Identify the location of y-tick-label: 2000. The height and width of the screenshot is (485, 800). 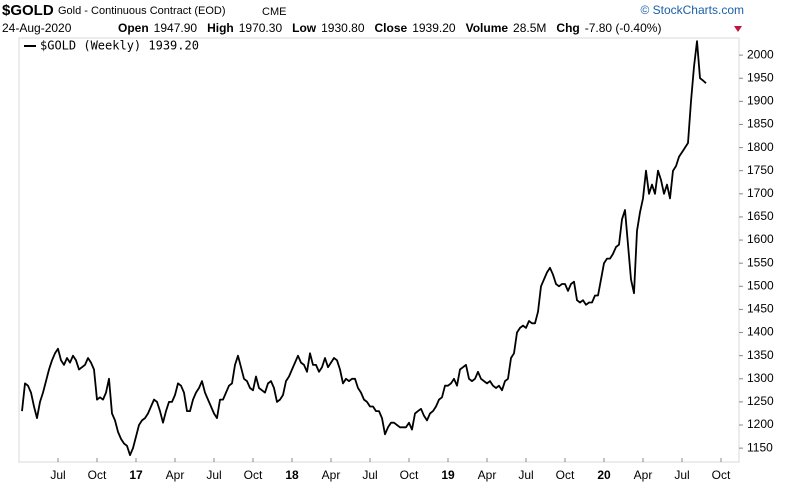
(760, 54).